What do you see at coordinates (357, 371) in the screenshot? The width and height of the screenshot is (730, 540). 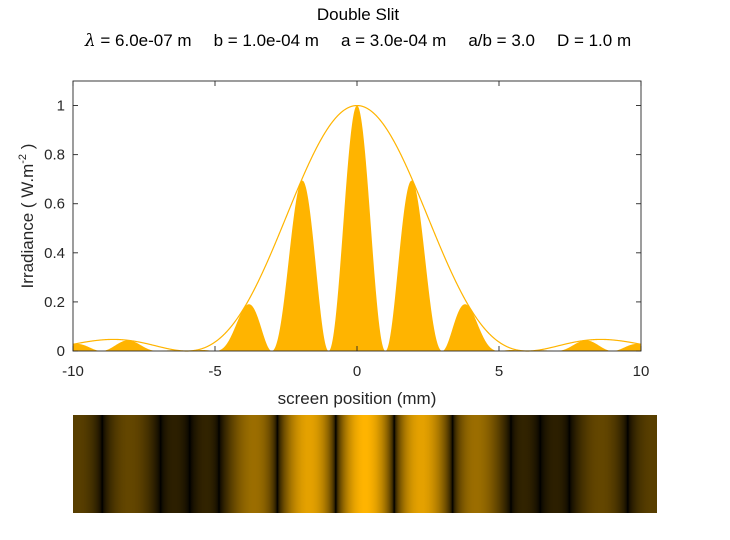 I see `x-tick-label: 0` at bounding box center [357, 371].